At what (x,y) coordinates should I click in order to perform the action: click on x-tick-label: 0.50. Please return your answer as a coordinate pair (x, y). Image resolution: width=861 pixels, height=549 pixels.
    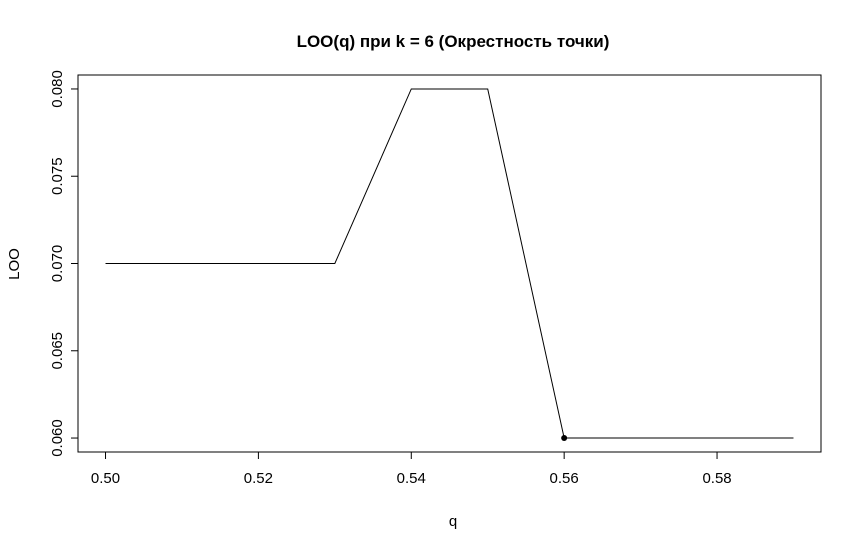
    Looking at the image, I should click on (105, 478).